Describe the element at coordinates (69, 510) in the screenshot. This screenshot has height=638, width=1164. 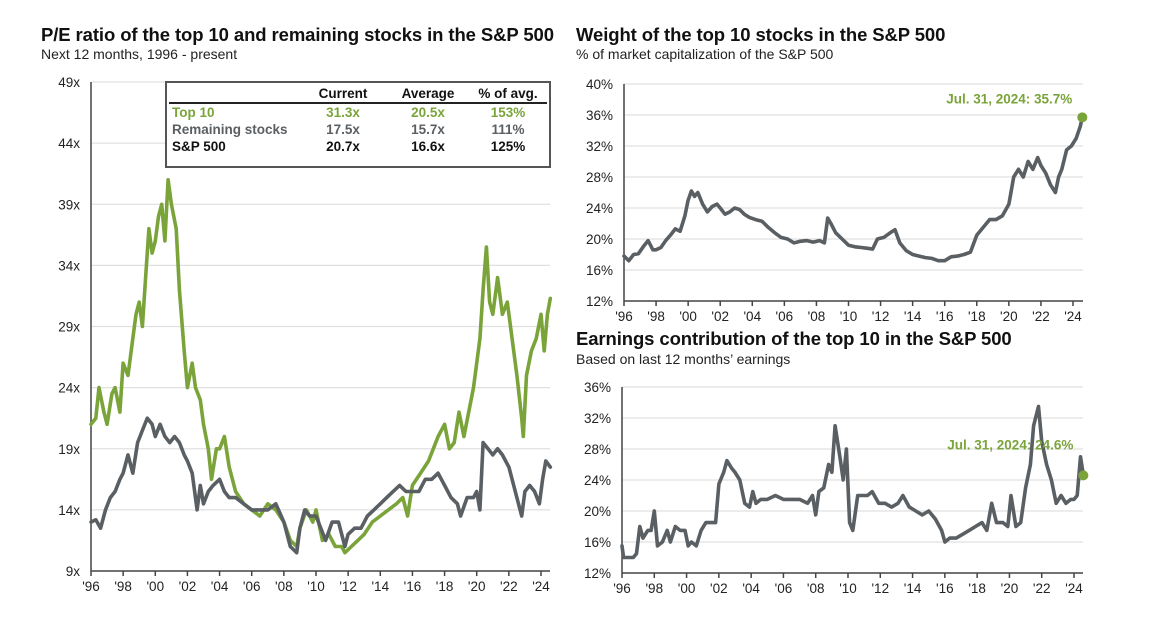
I see `pe-ytick-label: 14x` at that location.